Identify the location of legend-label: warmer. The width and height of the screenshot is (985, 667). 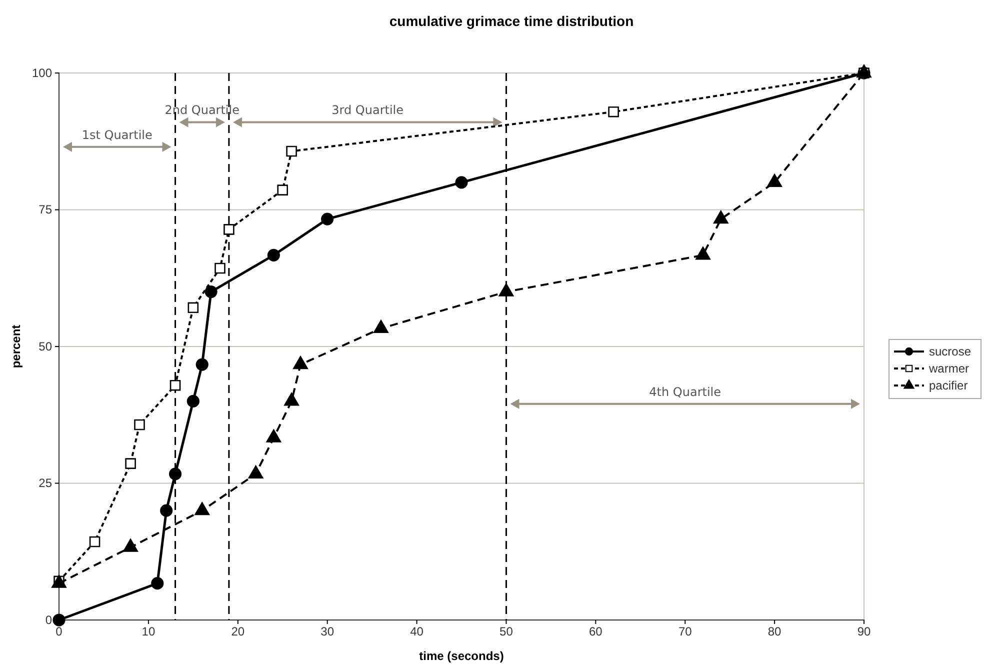
(949, 369).